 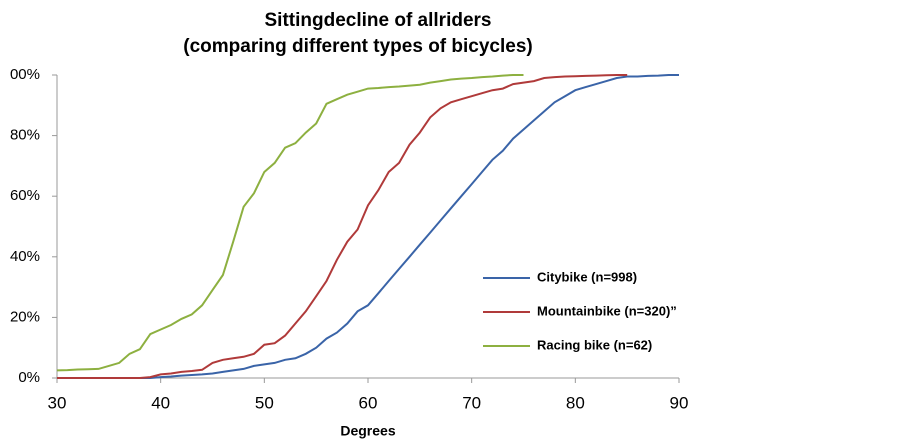 What do you see at coordinates (471, 402) in the screenshot?
I see `x-tick-label: 70` at bounding box center [471, 402].